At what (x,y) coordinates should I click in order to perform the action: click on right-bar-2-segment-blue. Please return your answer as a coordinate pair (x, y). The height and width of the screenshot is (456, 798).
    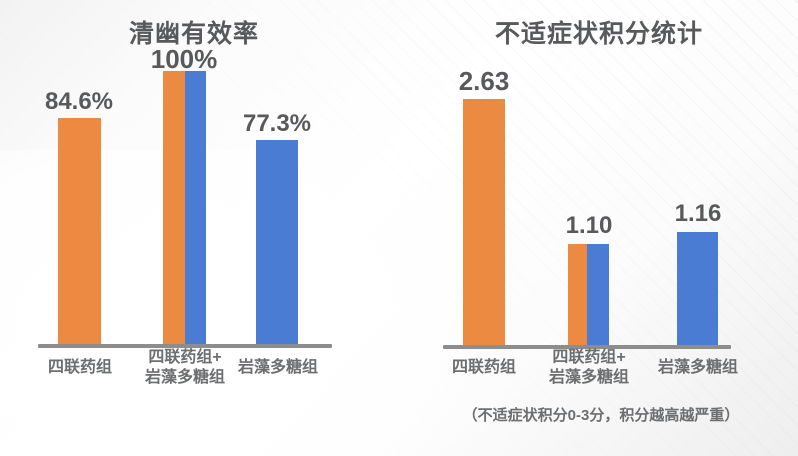
    Looking at the image, I should click on (597, 294).